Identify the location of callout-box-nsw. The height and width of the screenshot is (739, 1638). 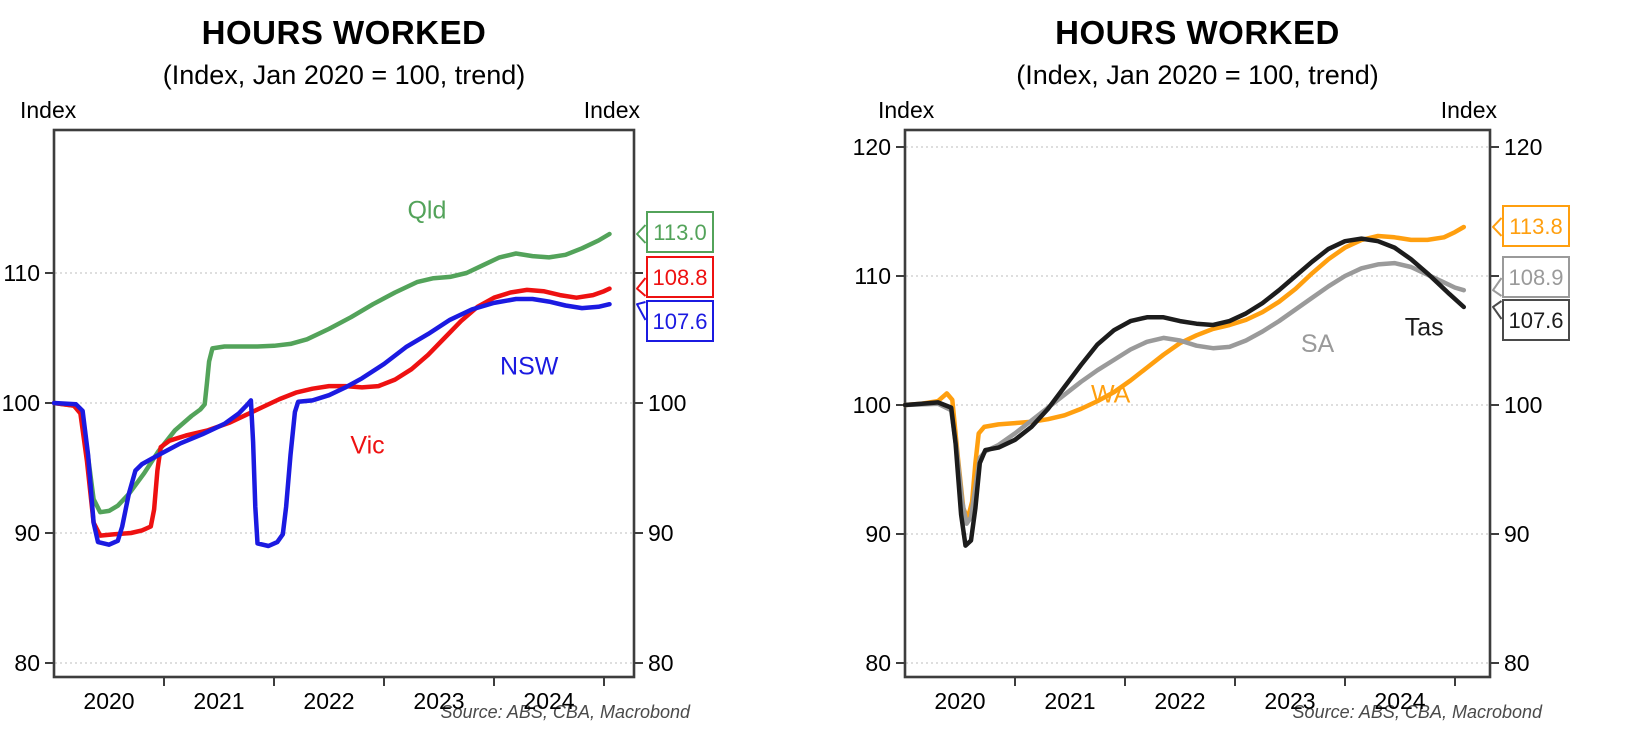
(680, 321).